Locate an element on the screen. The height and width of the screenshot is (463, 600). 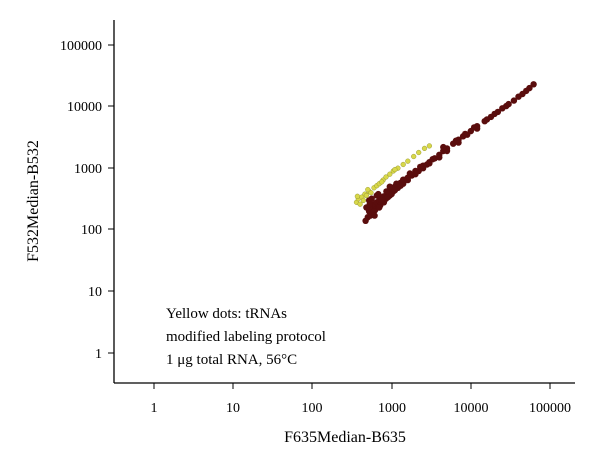
x-tick-labels: 1 10 100 1000 10000 100000 is located at coordinates (361, 408).